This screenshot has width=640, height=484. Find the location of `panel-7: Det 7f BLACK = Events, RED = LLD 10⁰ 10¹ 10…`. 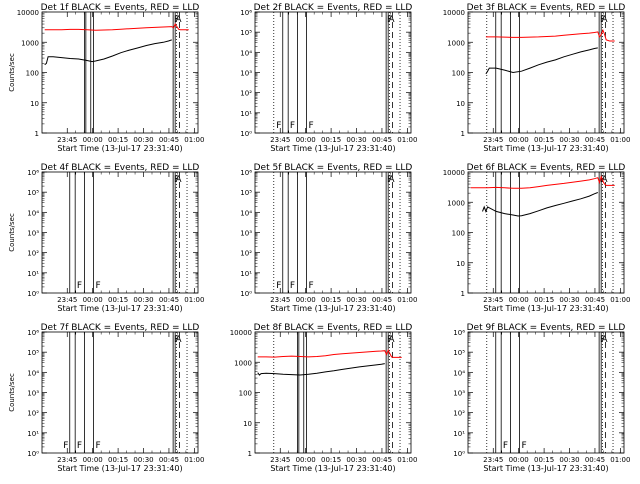

panel-7: Det 7f BLACK = Events, RED = LLD 10⁰ 10¹ 10… is located at coordinates (106, 398).